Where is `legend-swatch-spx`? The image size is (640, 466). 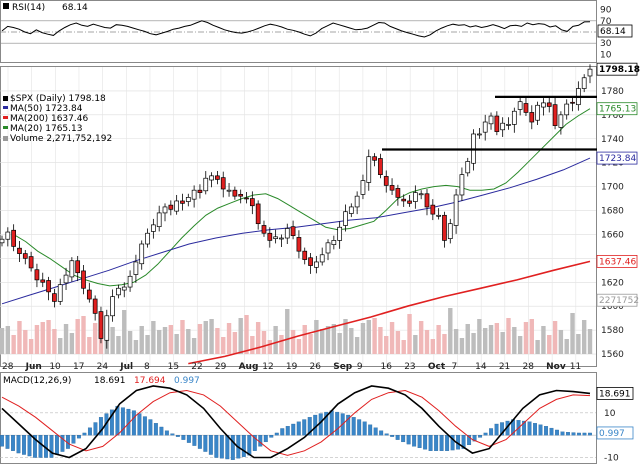 legend-swatch-spx is located at coordinates (5, 98).